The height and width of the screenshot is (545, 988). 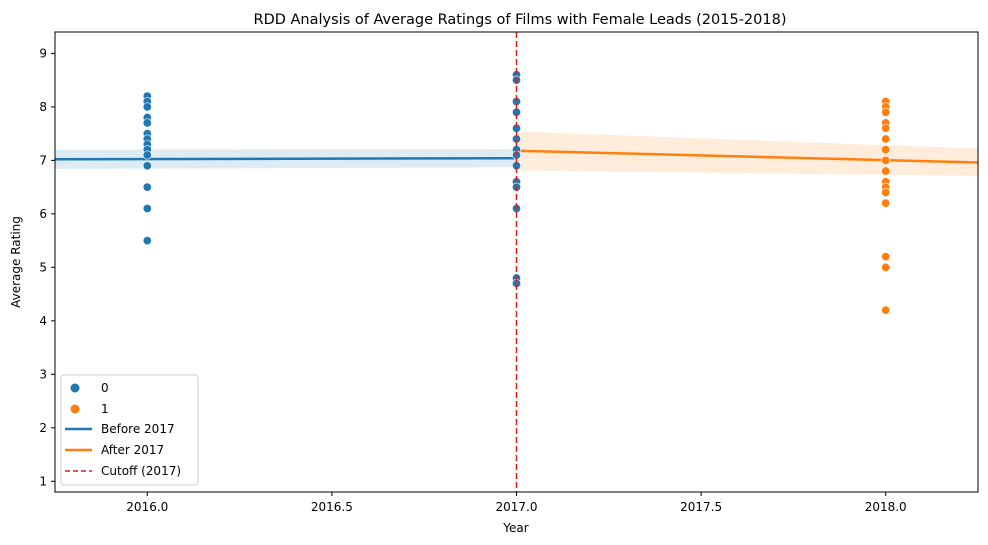 I want to click on regression-lines, so click(x=516, y=156).